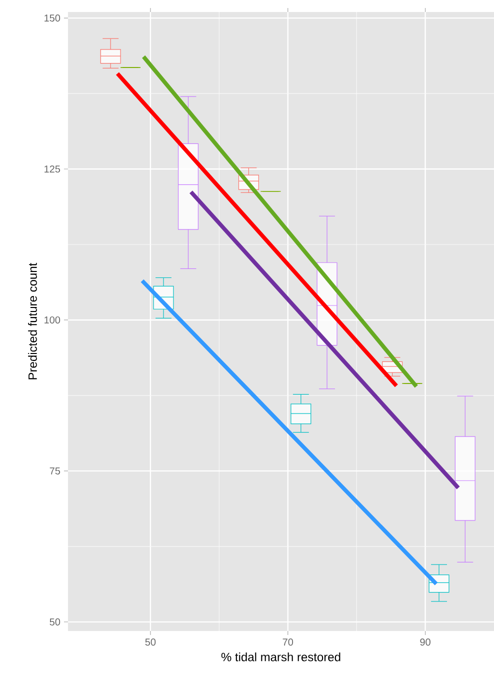 This screenshot has height=676, width=494. Describe the element at coordinates (52, 169) in the screenshot. I see `y-tick-label: 125` at that location.